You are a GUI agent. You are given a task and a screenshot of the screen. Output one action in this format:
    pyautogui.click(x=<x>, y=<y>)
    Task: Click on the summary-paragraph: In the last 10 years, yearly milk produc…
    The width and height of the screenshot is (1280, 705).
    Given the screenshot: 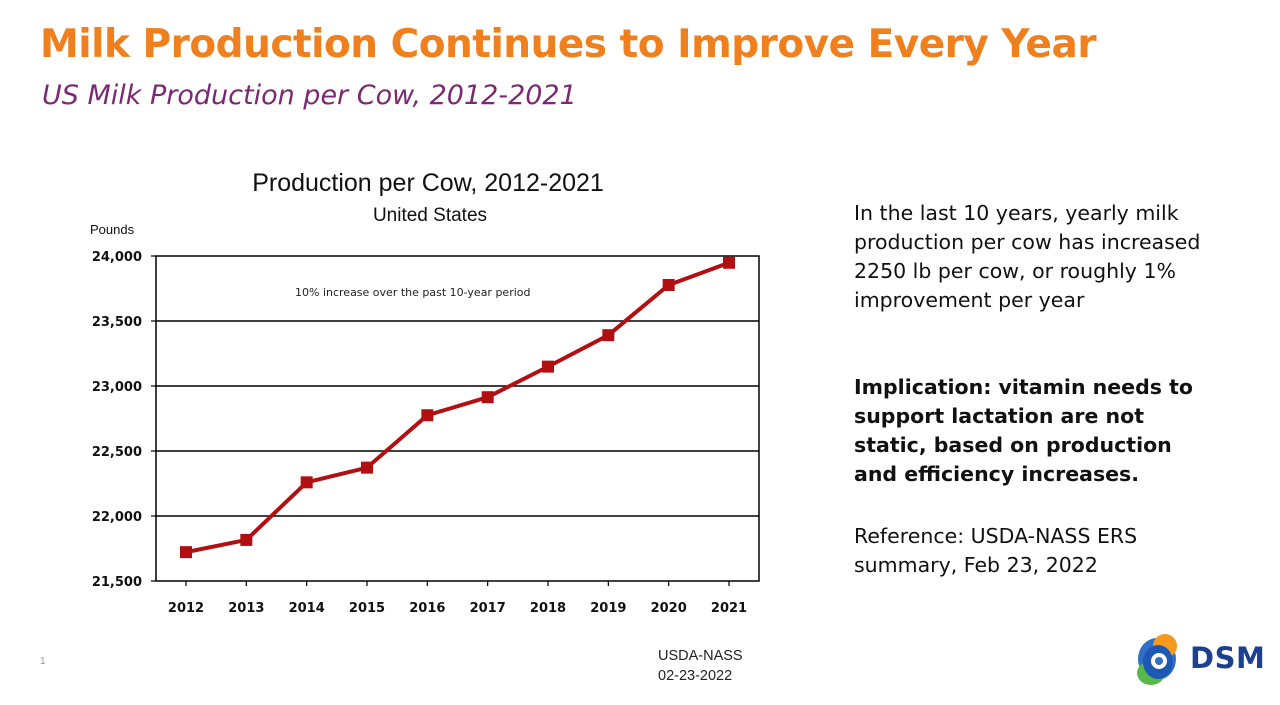 What is the action you would take?
    pyautogui.click(x=1027, y=256)
    